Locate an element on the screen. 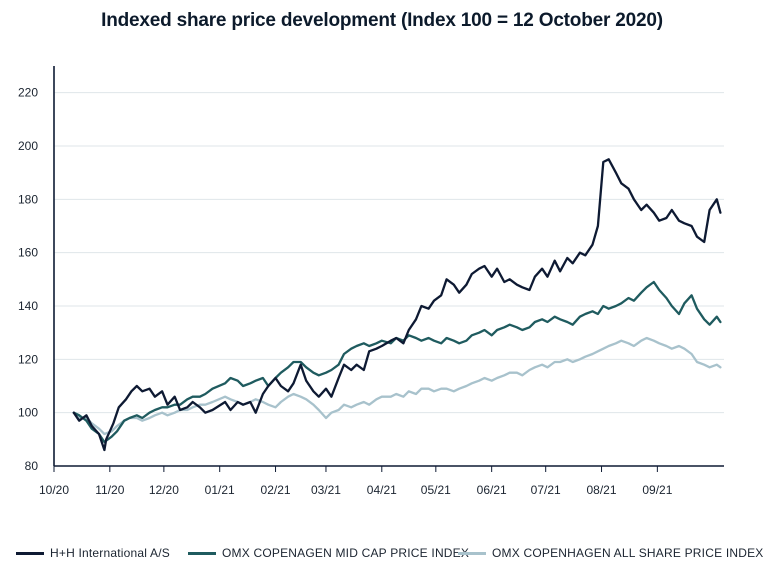  legend-label: OMX COPENHAGEN ALL SHARE PRICE INDEX is located at coordinates (628, 553).